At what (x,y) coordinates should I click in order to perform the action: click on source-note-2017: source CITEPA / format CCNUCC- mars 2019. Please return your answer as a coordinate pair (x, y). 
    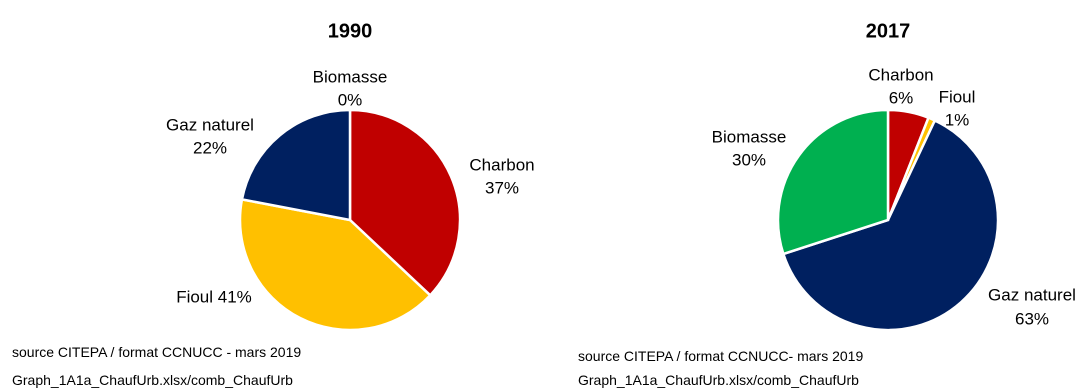
    Looking at the image, I should click on (721, 356).